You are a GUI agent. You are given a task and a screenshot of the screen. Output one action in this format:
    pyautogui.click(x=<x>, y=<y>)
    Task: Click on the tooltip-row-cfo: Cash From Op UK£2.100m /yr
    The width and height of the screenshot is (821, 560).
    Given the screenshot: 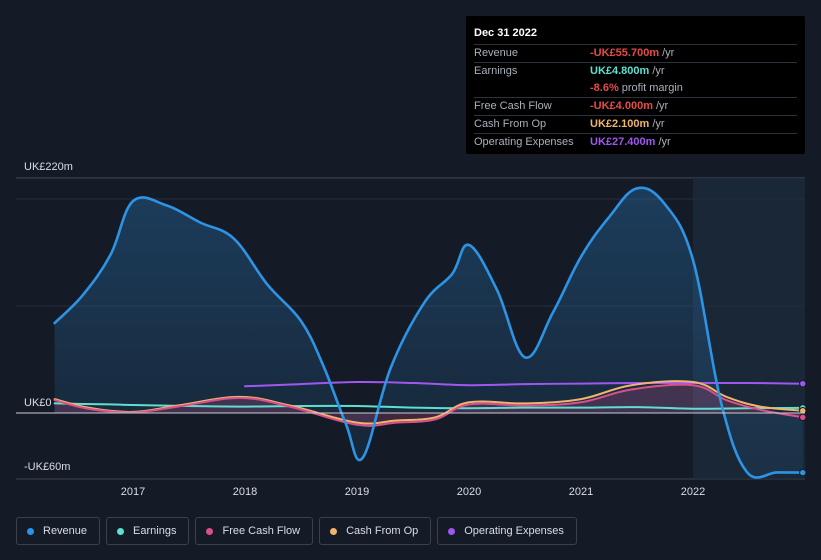 What is the action you would take?
    pyautogui.click(x=635, y=124)
    